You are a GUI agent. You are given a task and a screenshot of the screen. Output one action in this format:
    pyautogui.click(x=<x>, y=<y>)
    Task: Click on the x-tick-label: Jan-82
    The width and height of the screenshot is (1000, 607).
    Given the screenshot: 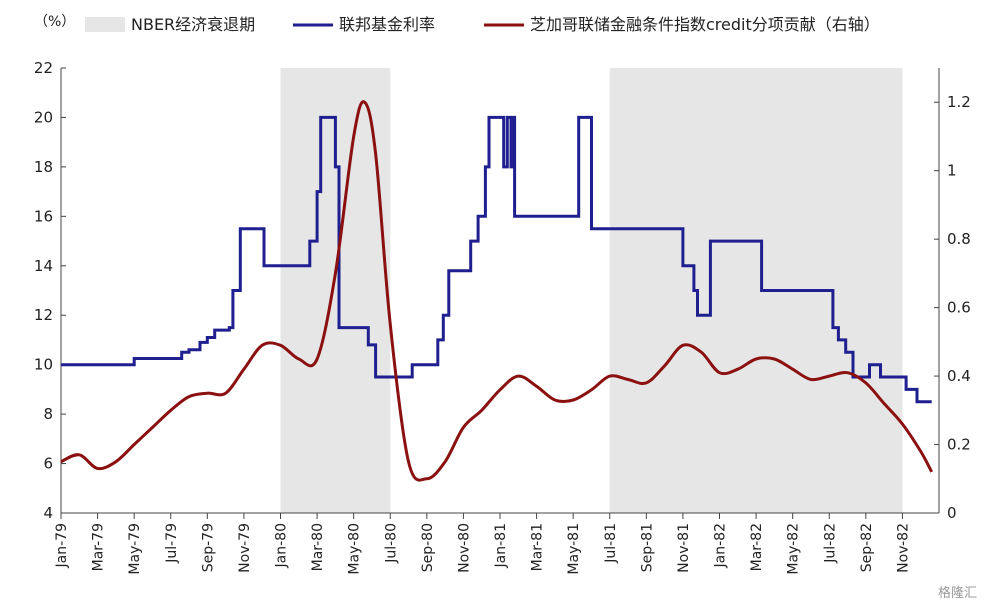 What is the action you would take?
    pyautogui.click(x=721, y=545)
    